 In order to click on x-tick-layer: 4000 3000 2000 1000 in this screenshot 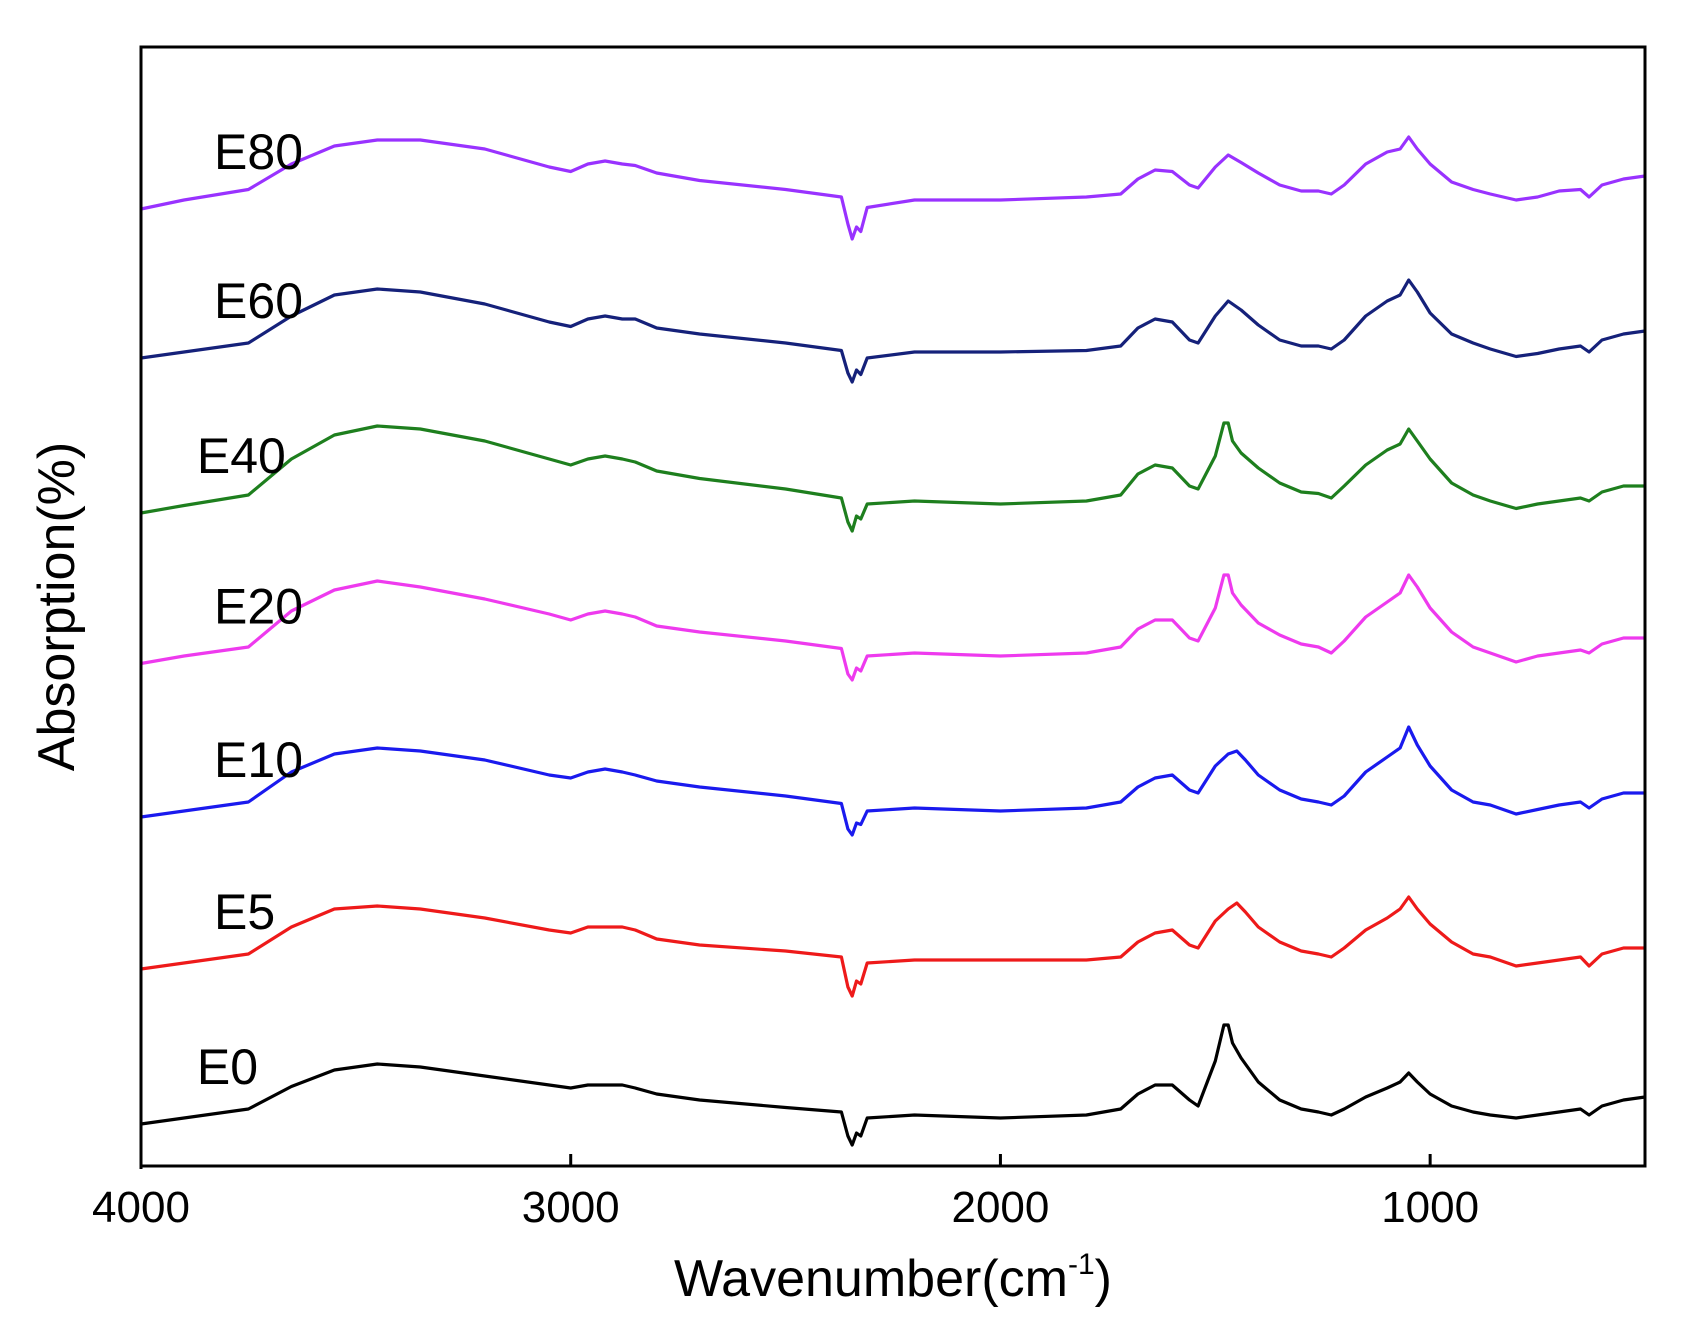, I will do `click(785, 1193)`.